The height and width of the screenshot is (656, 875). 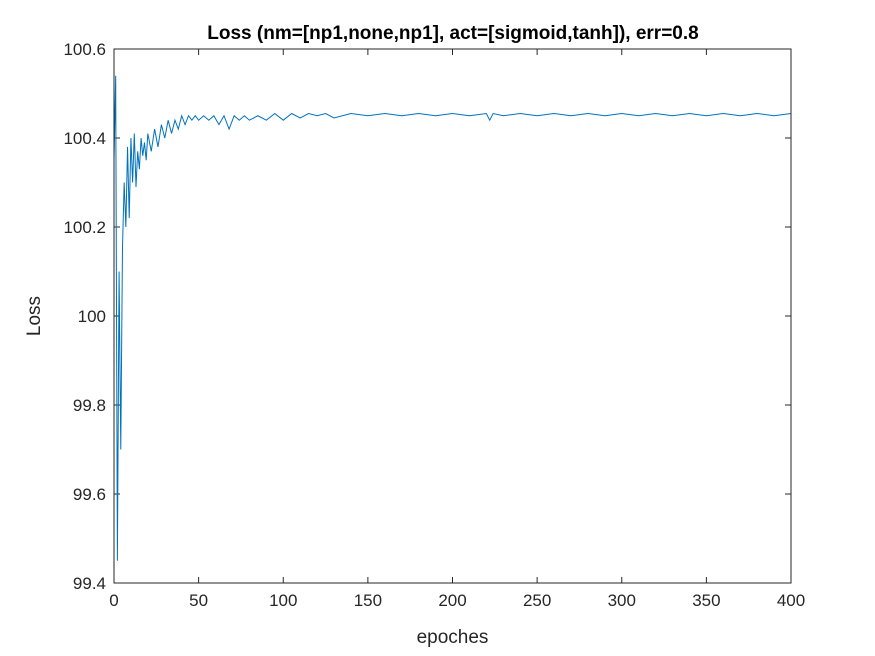 I want to click on y-tick-label: 100.4, so click(x=84, y=138).